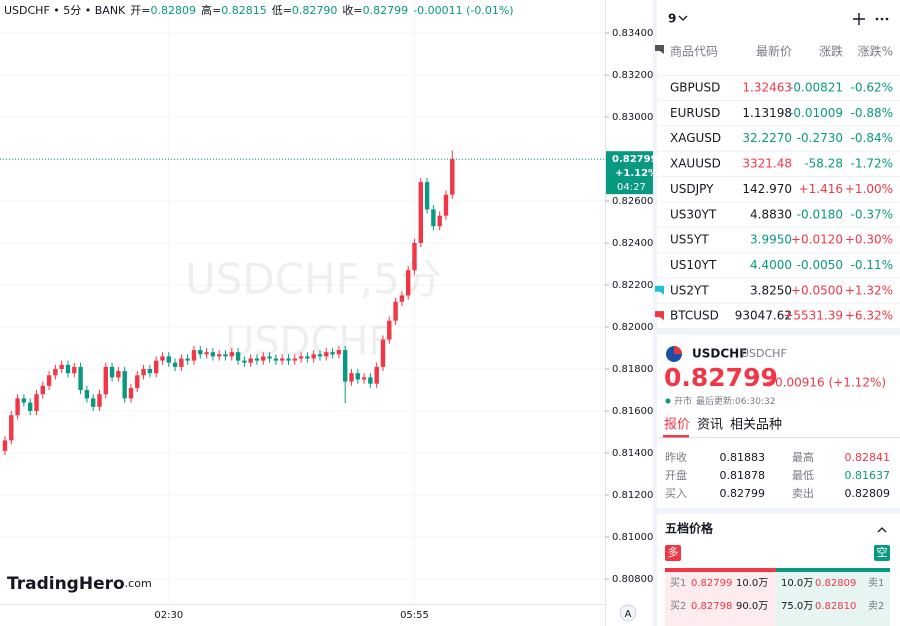  Describe the element at coordinates (315, 10) in the screenshot. I see `legend-value: 0.82790` at that location.